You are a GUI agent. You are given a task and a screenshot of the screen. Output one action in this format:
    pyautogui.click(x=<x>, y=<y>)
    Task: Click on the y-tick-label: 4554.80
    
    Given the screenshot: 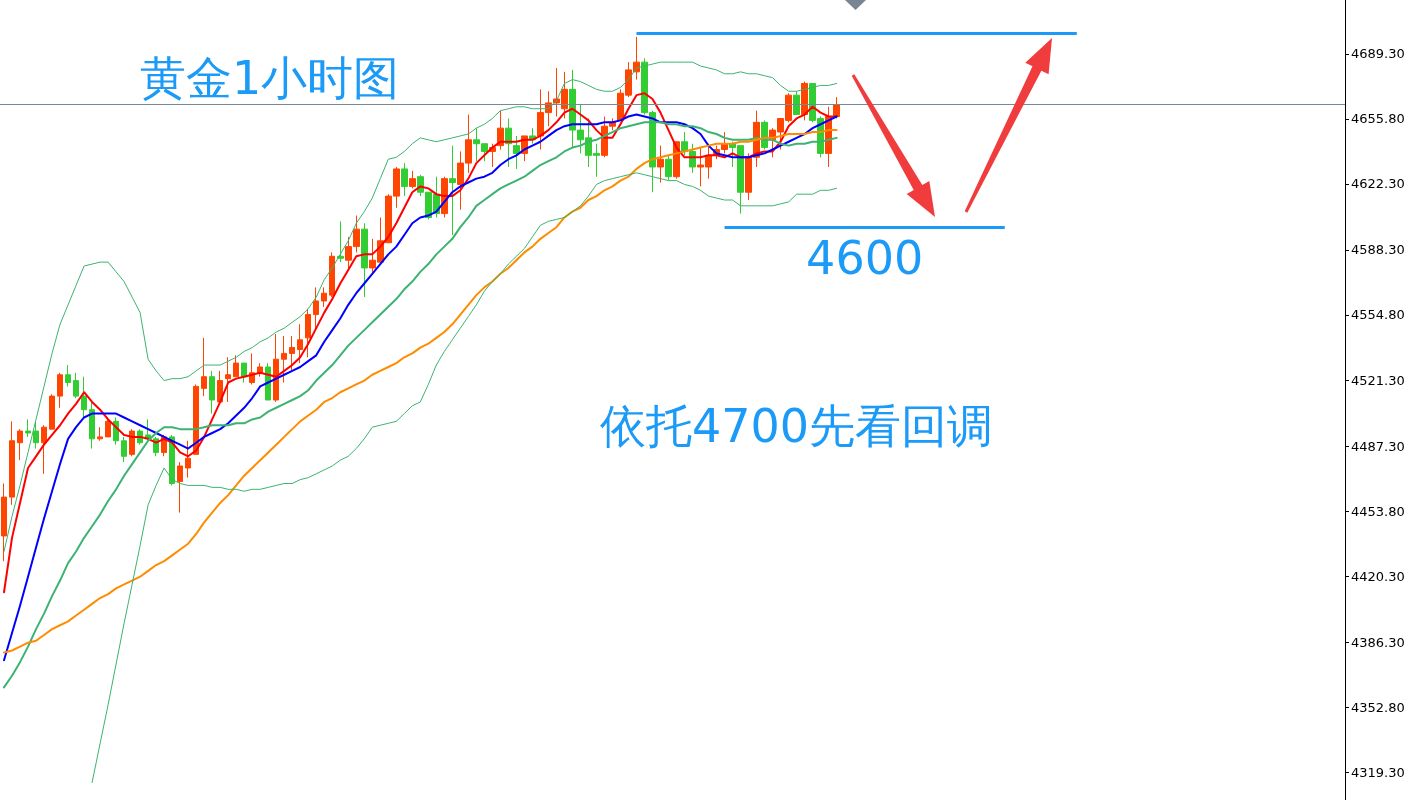 What is the action you would take?
    pyautogui.click(x=1378, y=315)
    